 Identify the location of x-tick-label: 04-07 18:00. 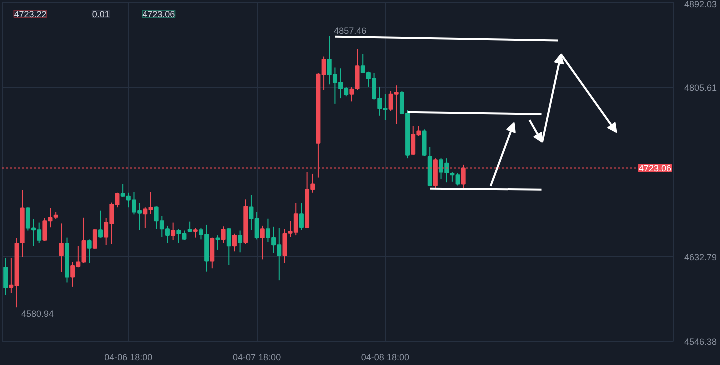
(257, 357).